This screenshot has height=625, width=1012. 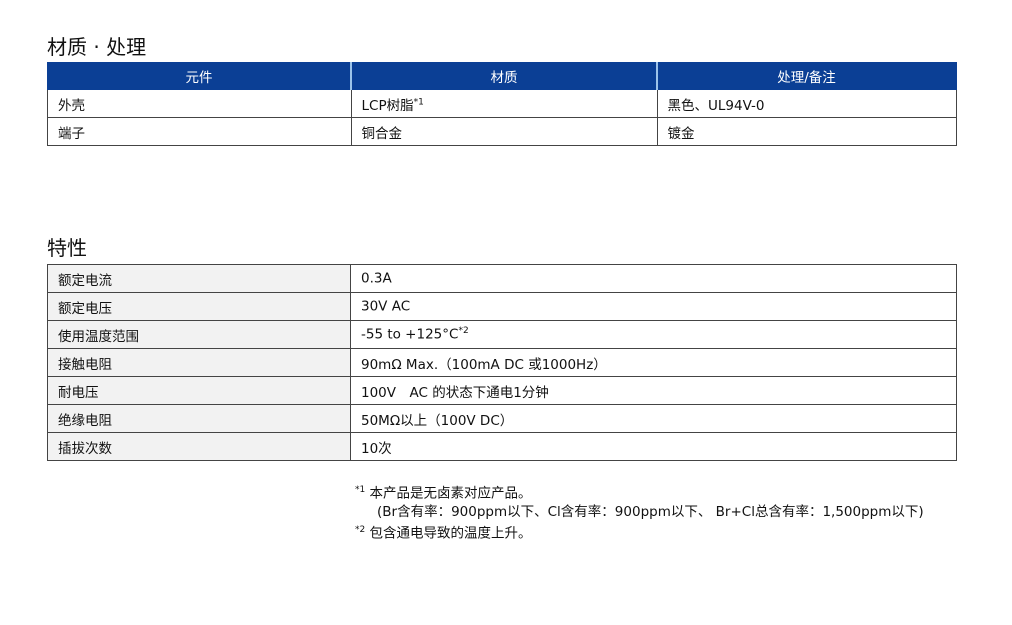 What do you see at coordinates (376, 278) in the screenshot?
I see `value-text: 0.3A` at bounding box center [376, 278].